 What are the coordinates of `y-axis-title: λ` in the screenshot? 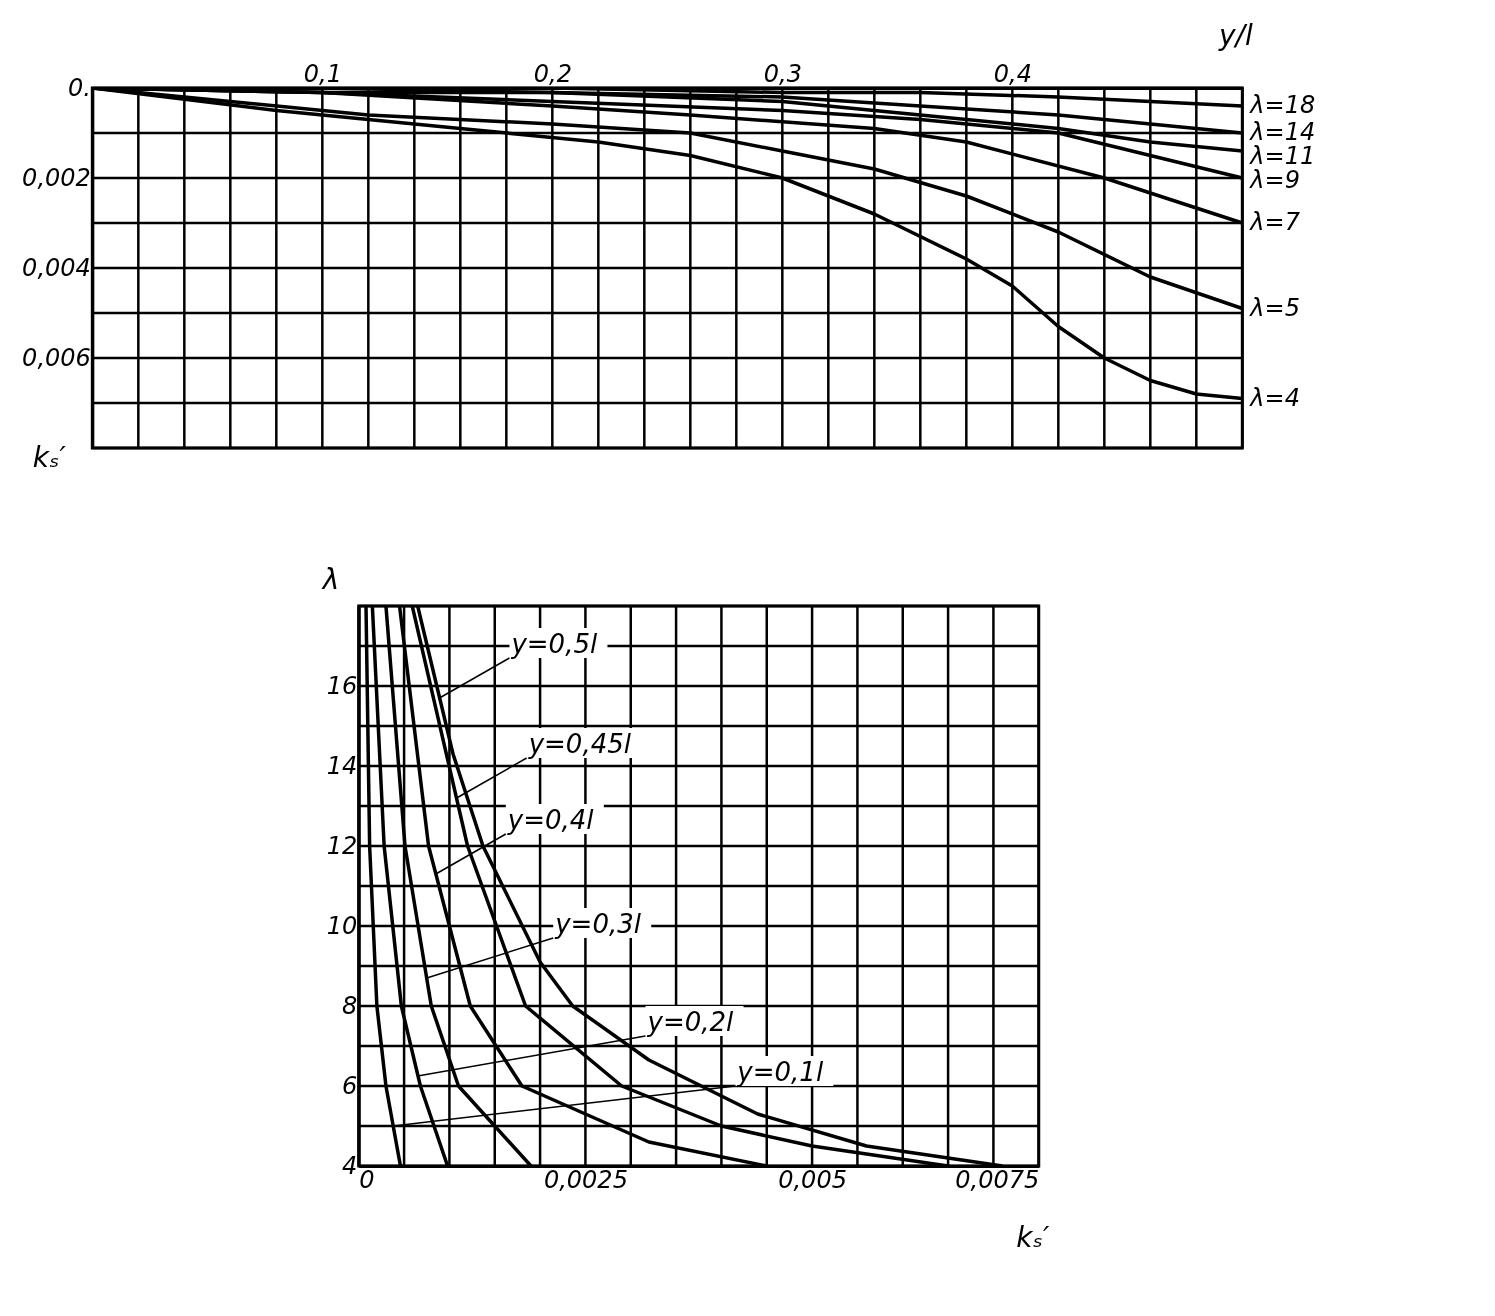 It's located at (330, 579).